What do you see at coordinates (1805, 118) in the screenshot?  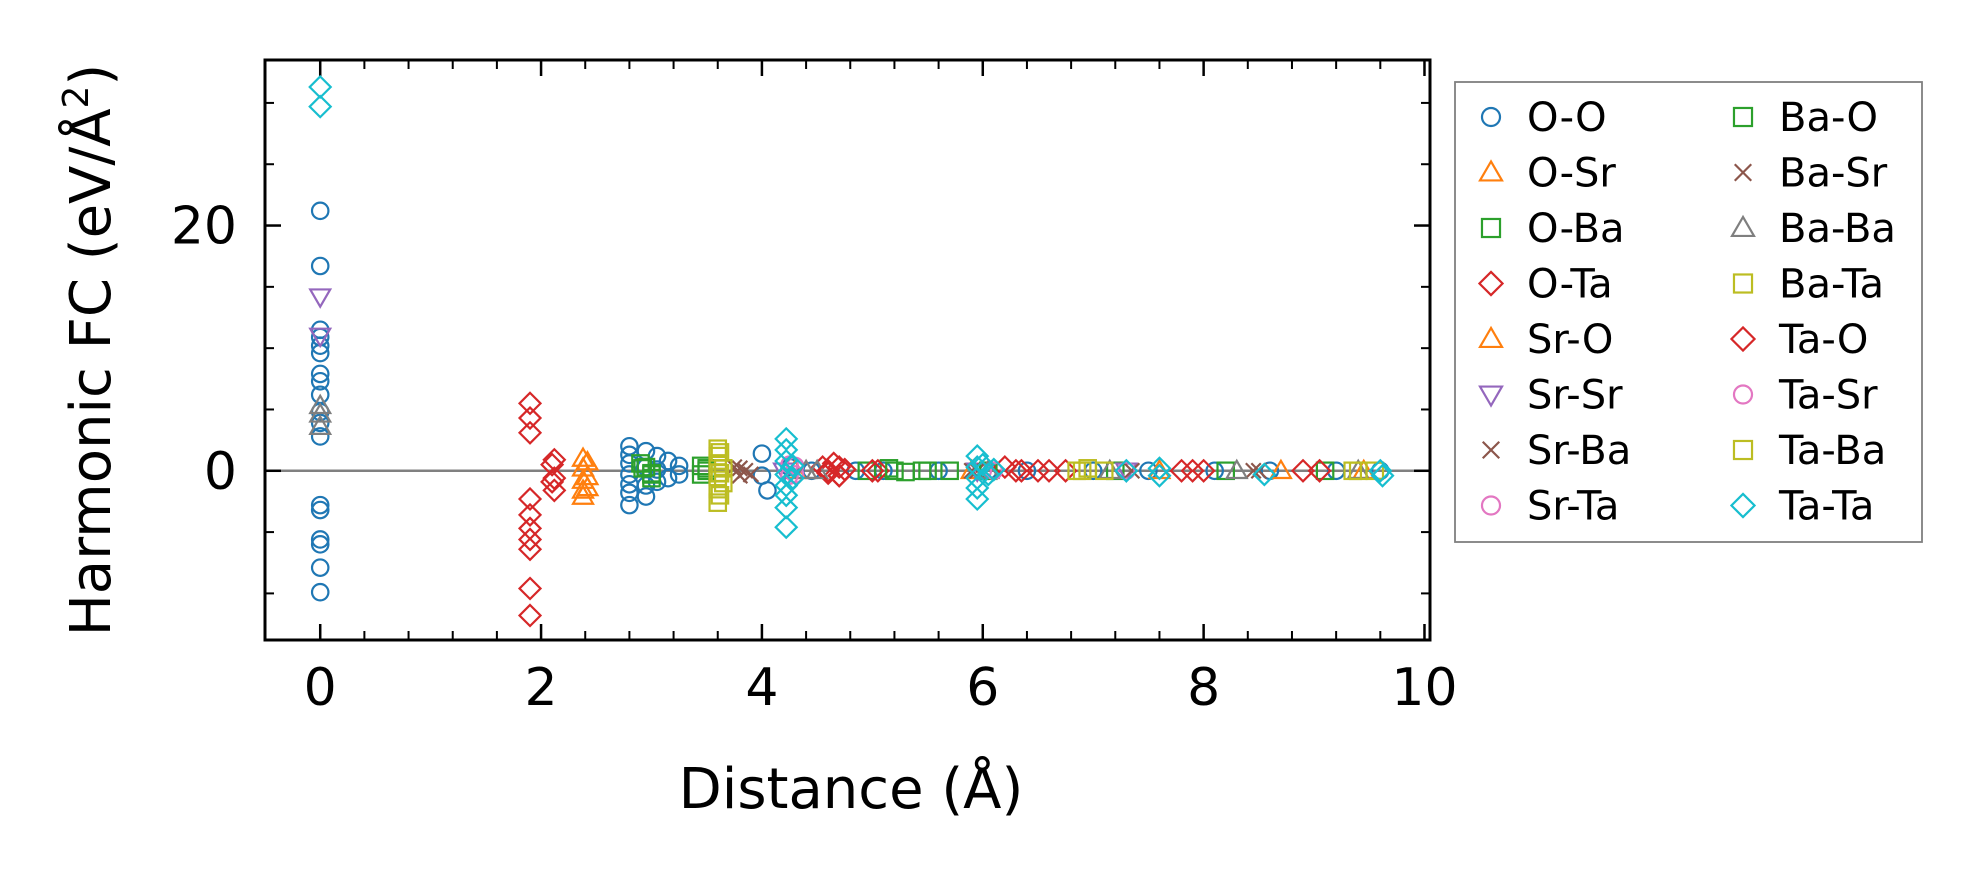 I see `legend-item: Ba-O` at bounding box center [1805, 118].